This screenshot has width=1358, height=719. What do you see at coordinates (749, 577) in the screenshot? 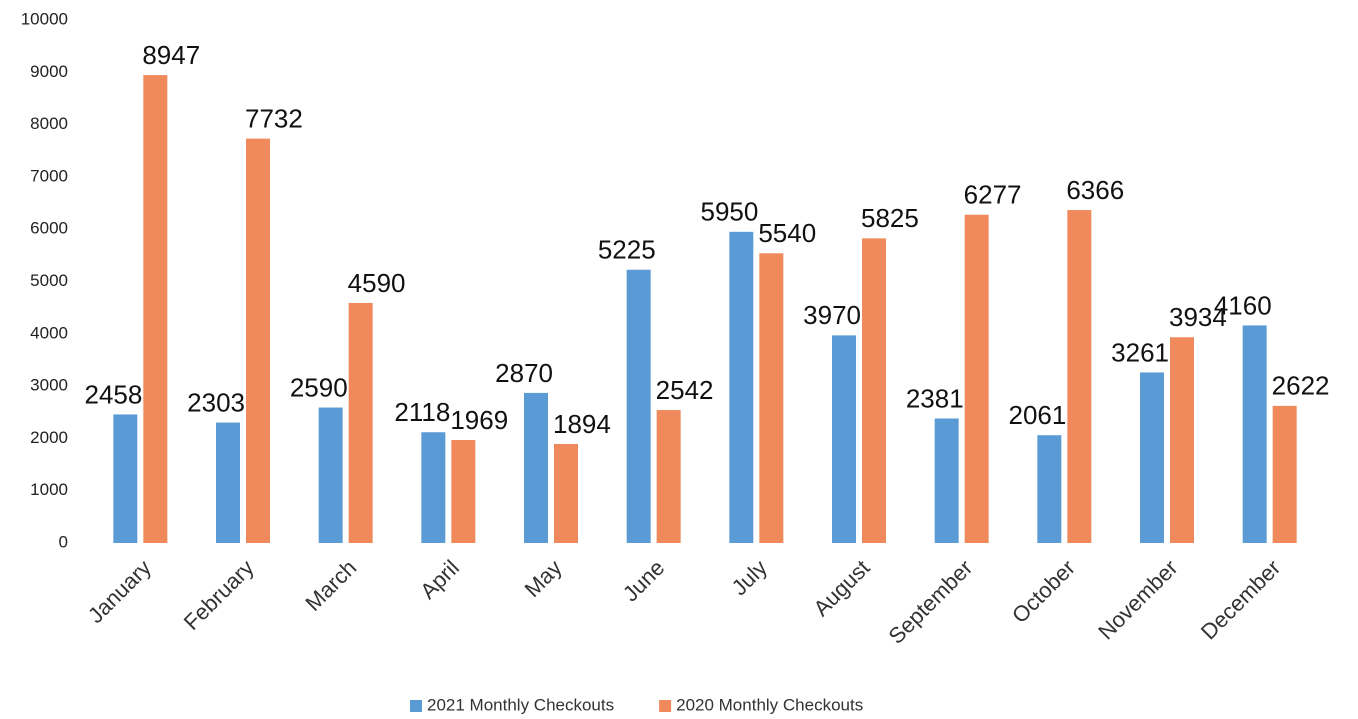
I see `x-tick-label: July` at bounding box center [749, 577].